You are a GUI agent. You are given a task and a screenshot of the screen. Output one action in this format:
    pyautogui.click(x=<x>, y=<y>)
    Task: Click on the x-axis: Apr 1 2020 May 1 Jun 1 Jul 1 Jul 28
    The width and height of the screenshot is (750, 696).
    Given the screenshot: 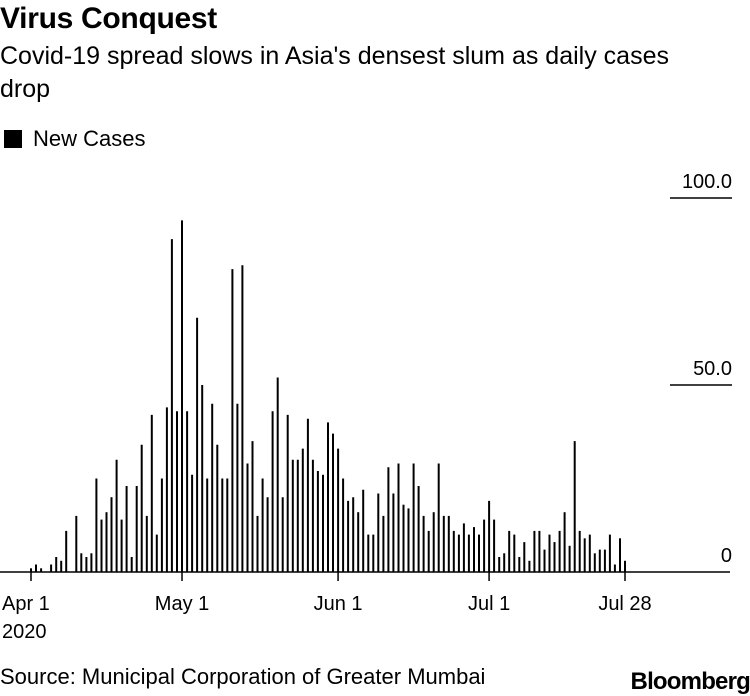 What is the action you would take?
    pyautogui.click(x=327, y=607)
    